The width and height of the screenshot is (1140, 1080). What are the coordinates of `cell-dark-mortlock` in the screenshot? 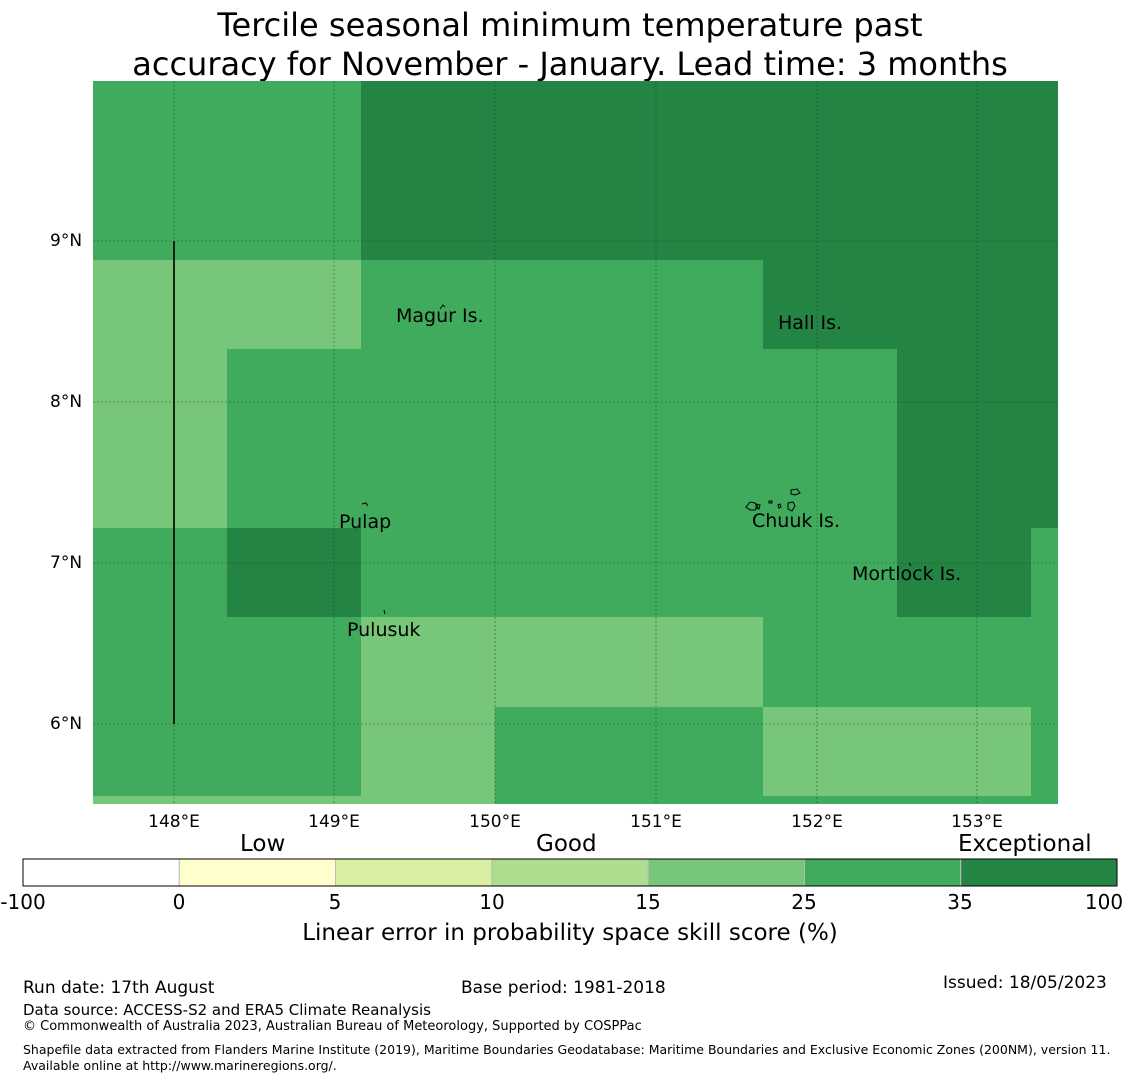 It's located at (964, 572).